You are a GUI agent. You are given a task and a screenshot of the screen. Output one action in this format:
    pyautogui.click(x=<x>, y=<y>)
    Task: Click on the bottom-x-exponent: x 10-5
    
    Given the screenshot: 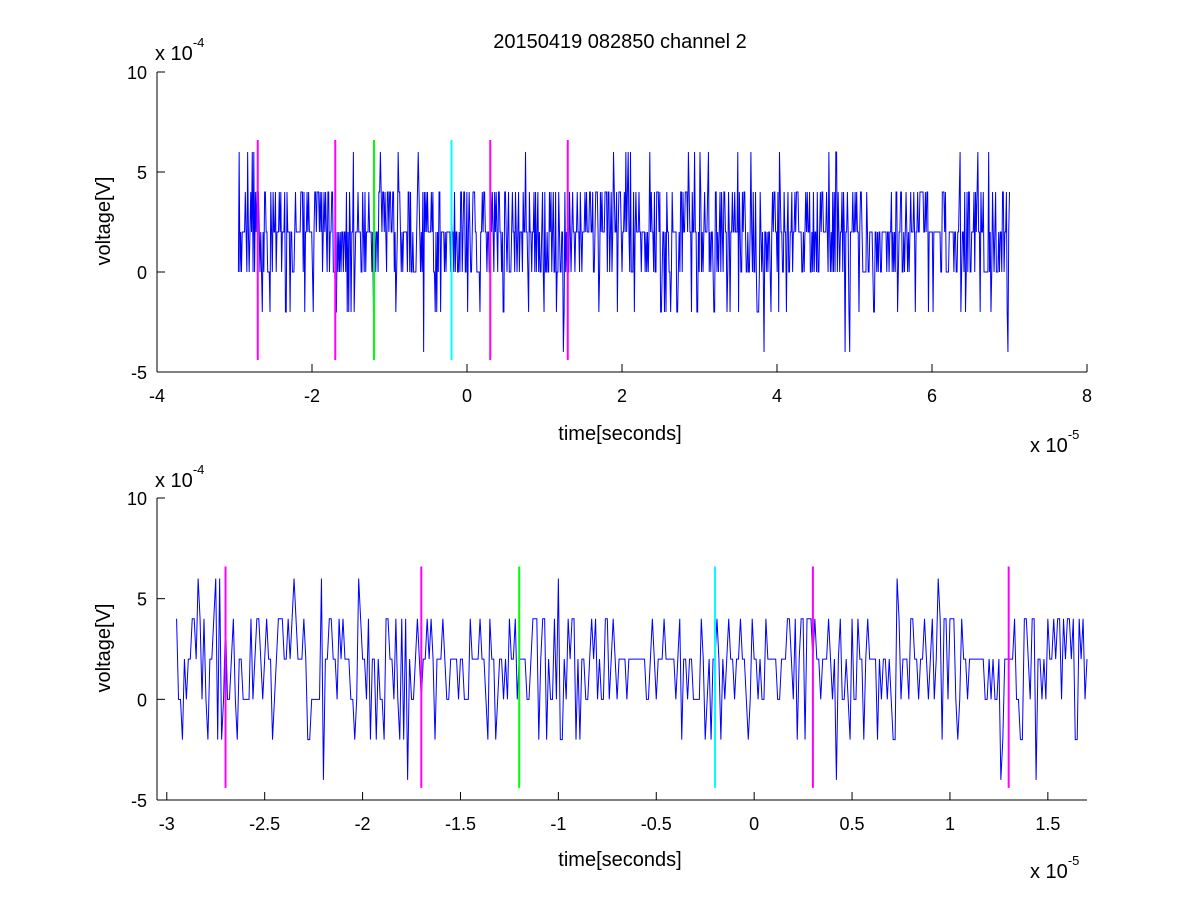 What is the action you would take?
    pyautogui.click(x=1054, y=868)
    